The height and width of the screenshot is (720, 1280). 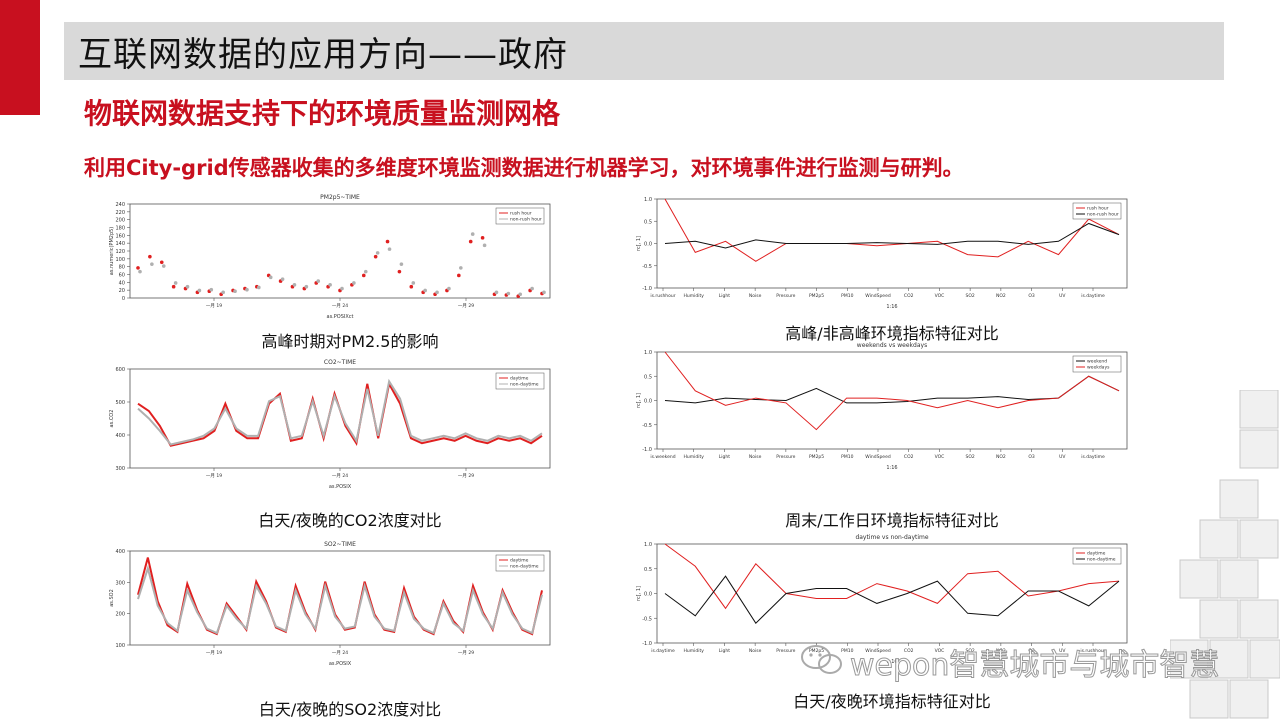 I want to click on y-tick-label: 220, so click(x=120, y=213).